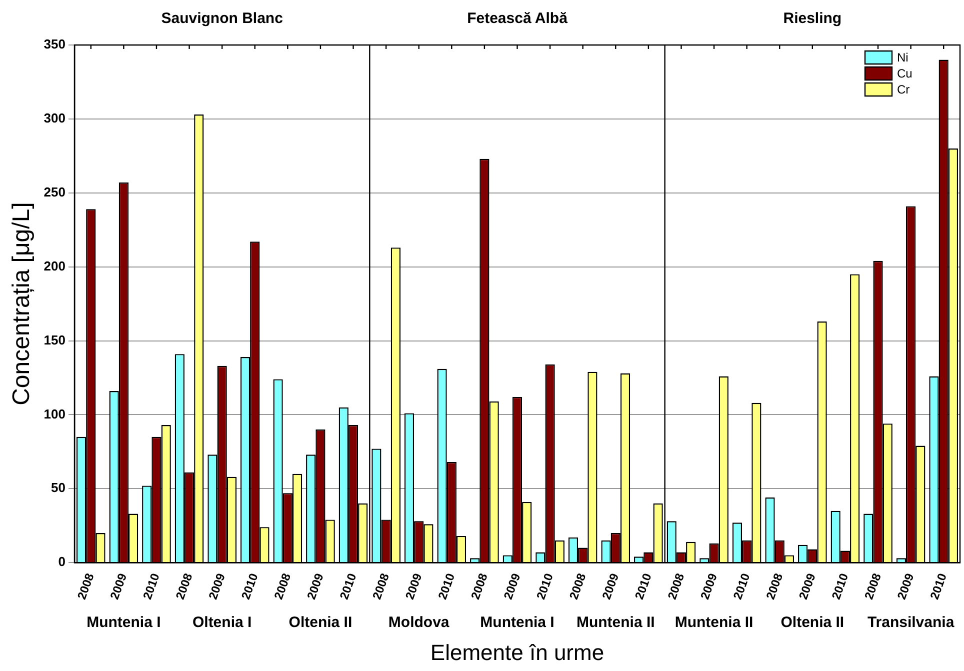 The image size is (964, 671). Describe the element at coordinates (22, 304) in the screenshot. I see `y-axis-title: Concentrația [μg/L]` at that location.